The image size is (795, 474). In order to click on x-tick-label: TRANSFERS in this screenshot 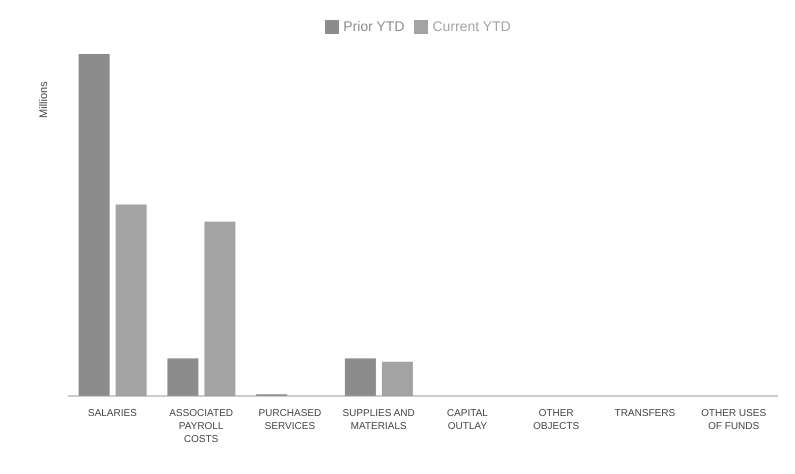, I will do `click(645, 413)`.